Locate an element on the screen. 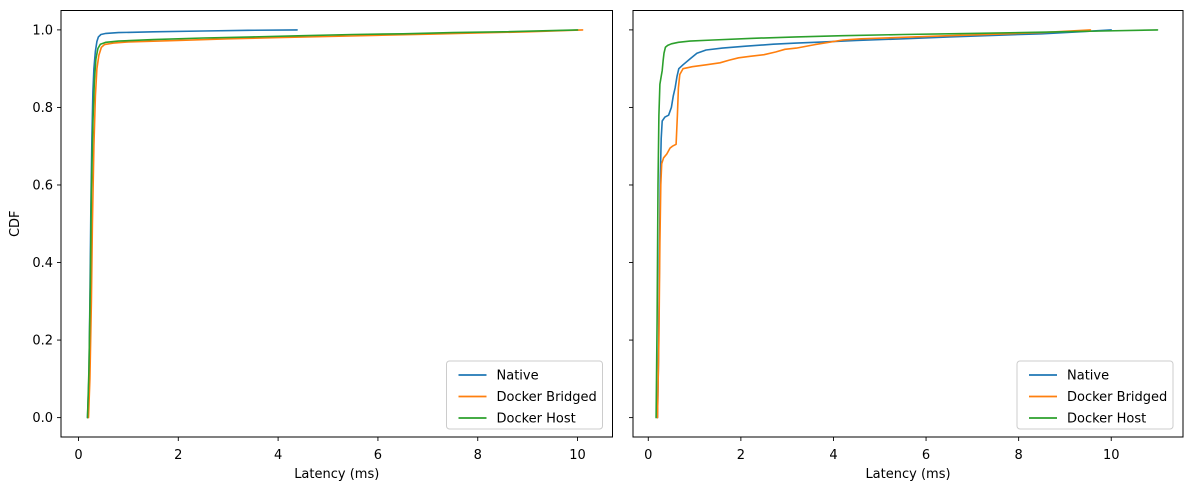 The image size is (1189, 490). y-tick-label: 0.6 is located at coordinates (42, 185).